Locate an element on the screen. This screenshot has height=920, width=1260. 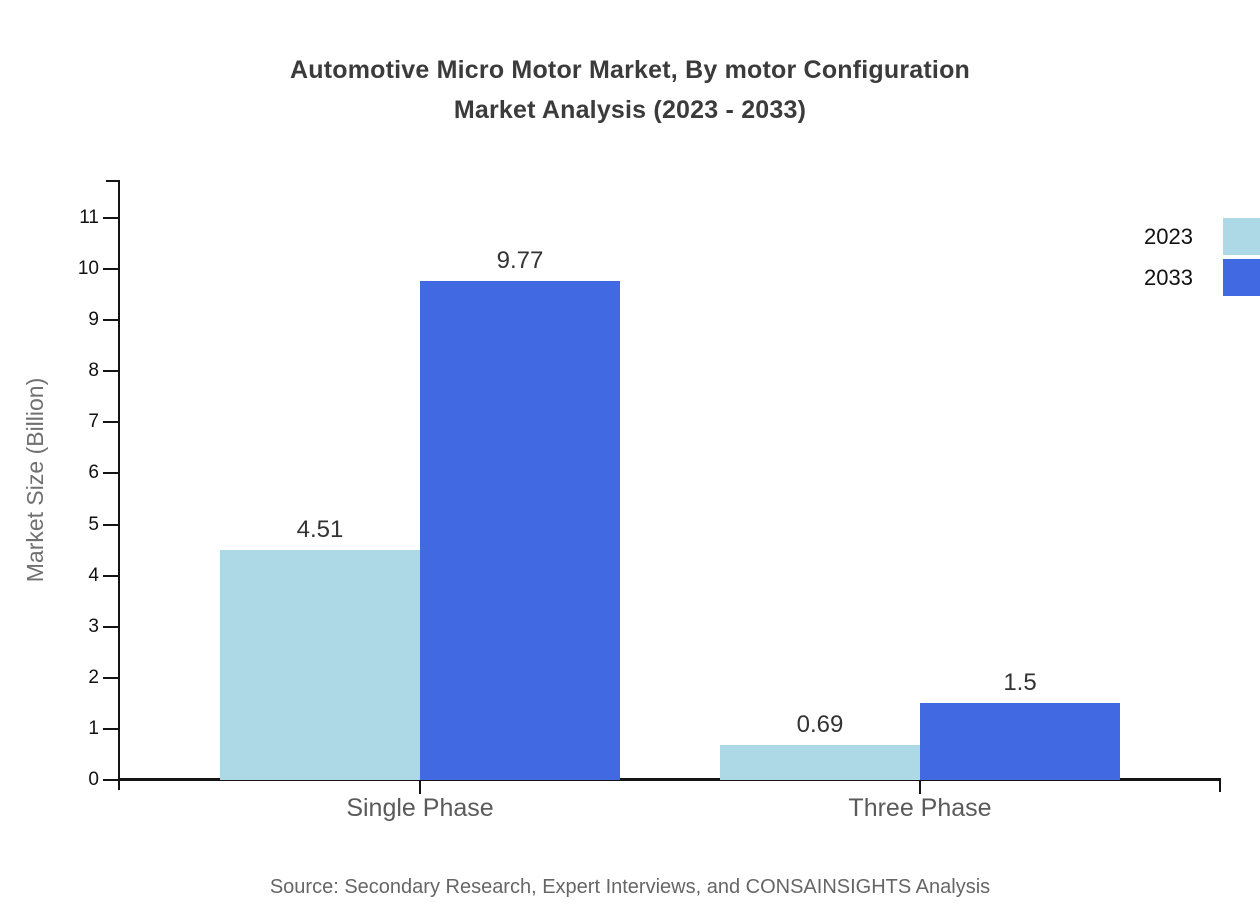
y-tick-label: 1 is located at coordinates (93, 728).